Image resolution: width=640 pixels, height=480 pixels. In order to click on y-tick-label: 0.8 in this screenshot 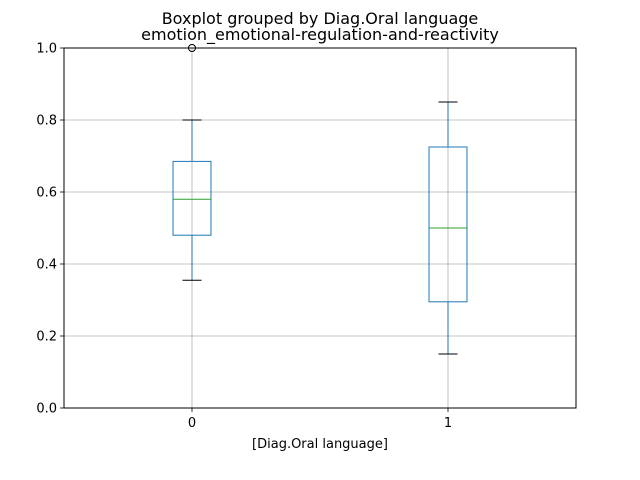, I will do `click(46, 121)`.